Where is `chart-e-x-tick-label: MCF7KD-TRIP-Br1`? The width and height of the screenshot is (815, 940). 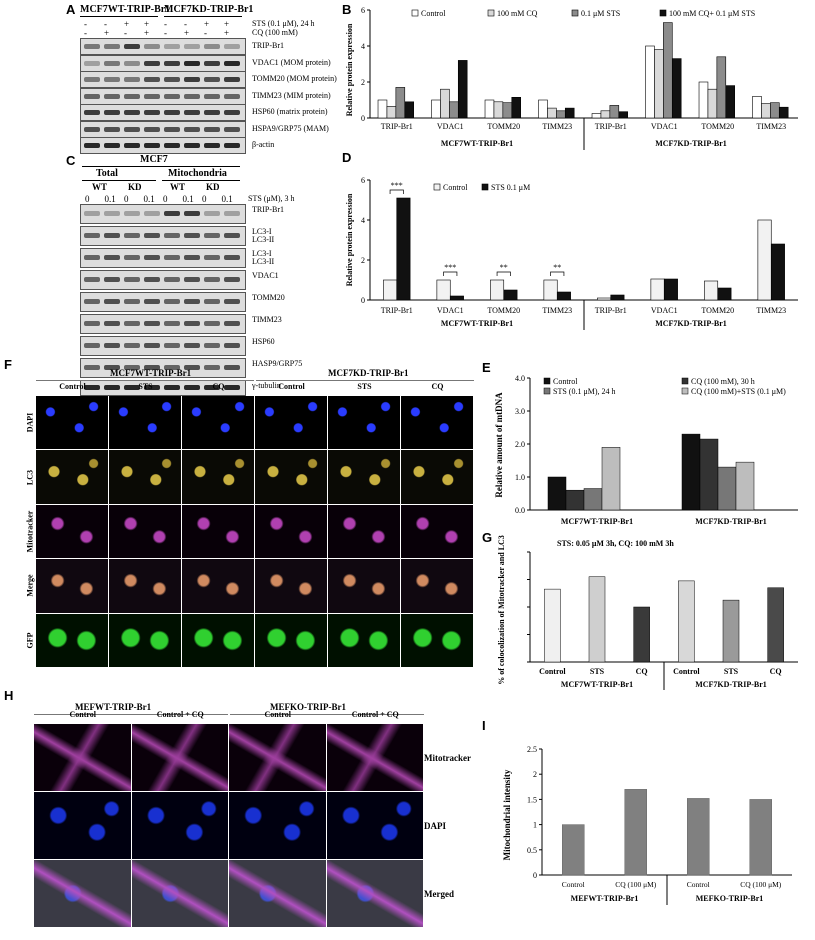 chart-e-x-tick-label: MCF7KD-TRIP-Br1 is located at coordinates (731, 521).